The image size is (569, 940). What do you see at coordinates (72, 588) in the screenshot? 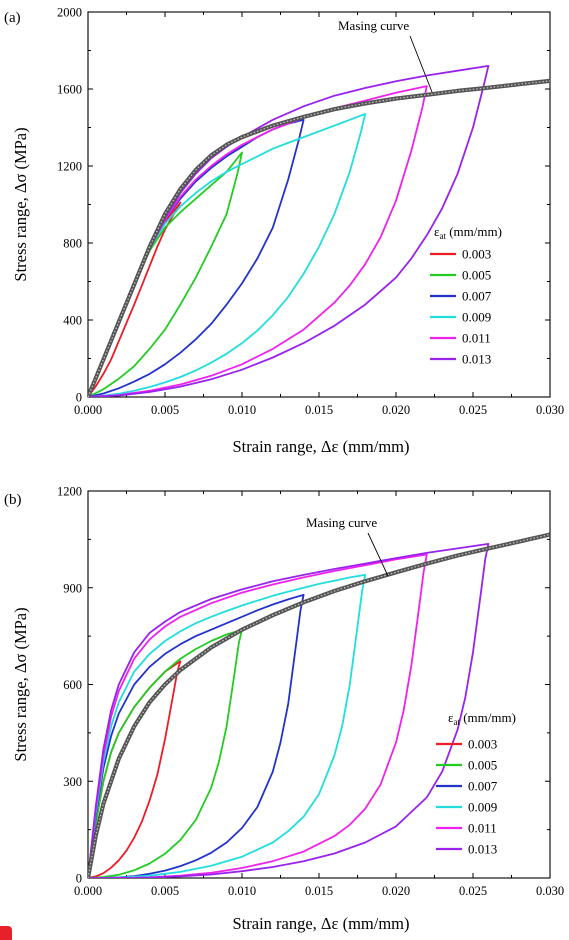
I see `y-tick-label: 900` at bounding box center [72, 588].